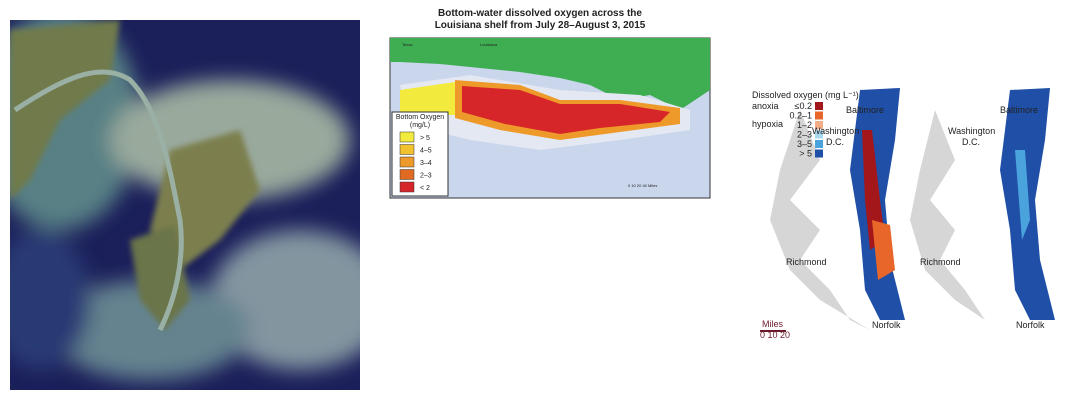 Image resolution: width=1084 pixels, height=417 pixels. What do you see at coordinates (540, 13) in the screenshot?
I see `map-title: Bottom-water dissolved oxygen across the` at bounding box center [540, 13].